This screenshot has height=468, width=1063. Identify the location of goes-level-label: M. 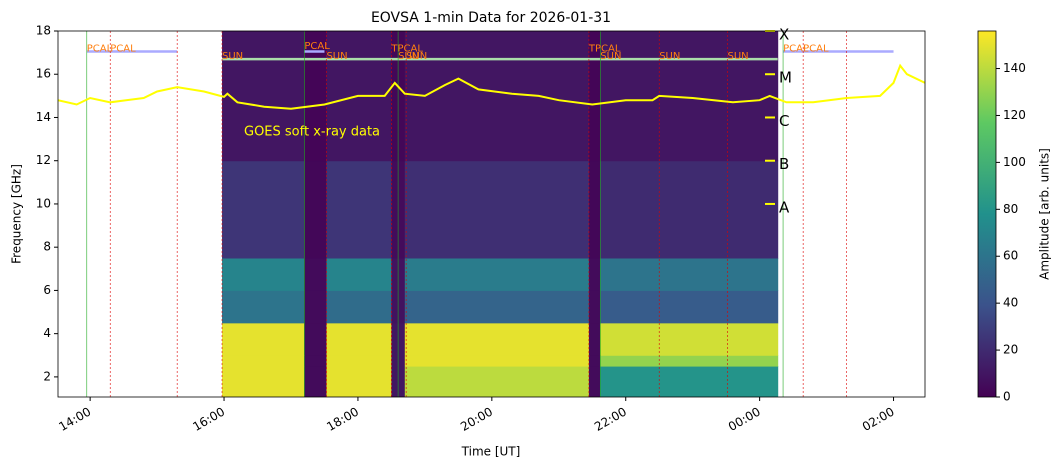
(785, 78).